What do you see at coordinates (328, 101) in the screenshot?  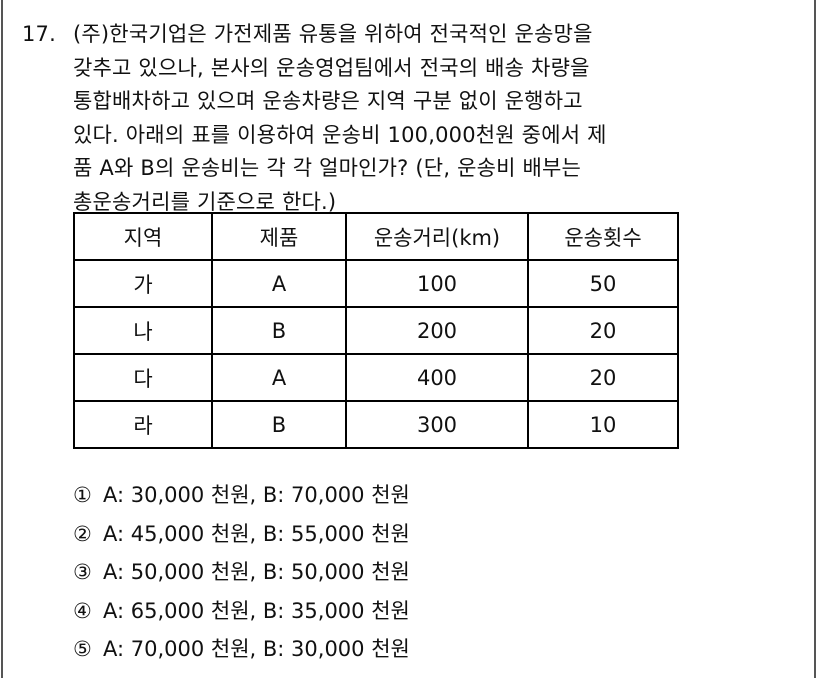 I see `question-line: 통합배차하고 있으며 운송차량은 지역 구분 없이 운행하고` at bounding box center [328, 101].